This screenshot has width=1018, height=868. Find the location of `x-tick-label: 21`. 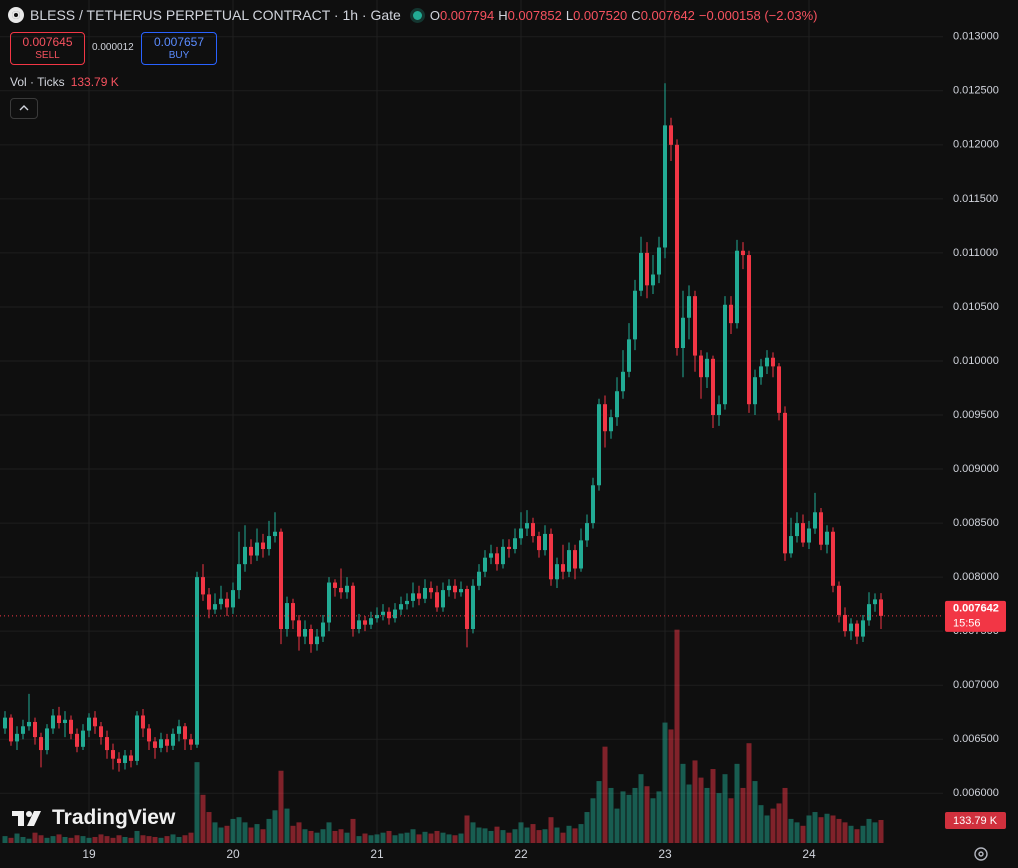

x-tick-label: 21 is located at coordinates (377, 854).